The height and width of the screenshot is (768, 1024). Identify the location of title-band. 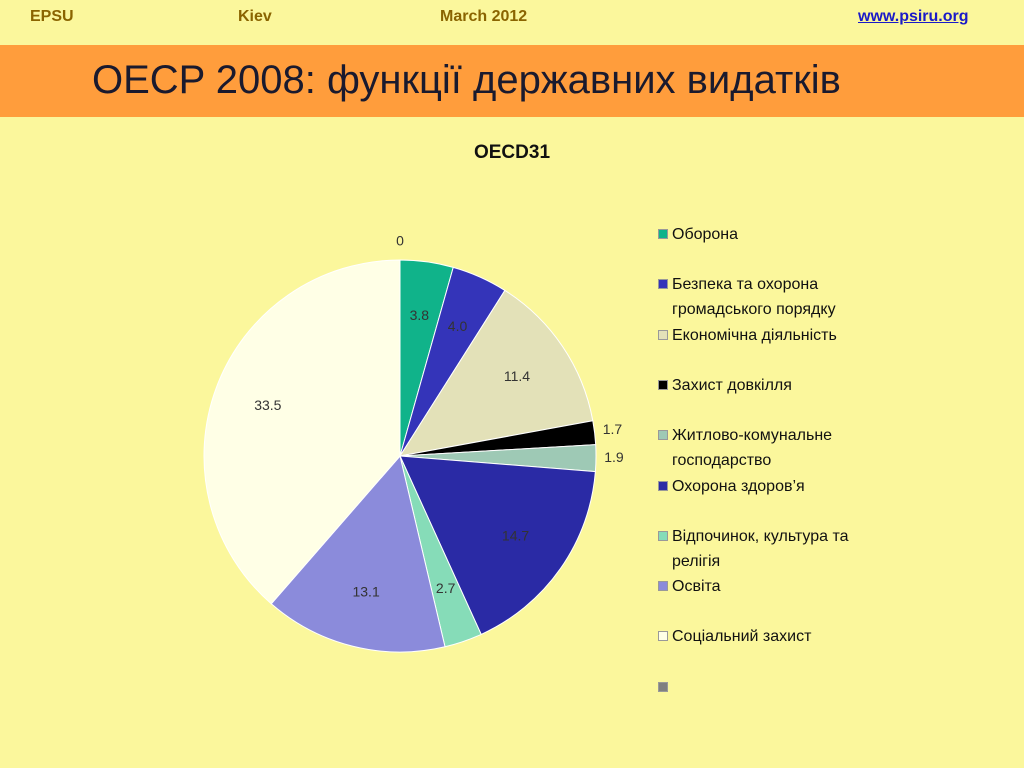
(512, 81).